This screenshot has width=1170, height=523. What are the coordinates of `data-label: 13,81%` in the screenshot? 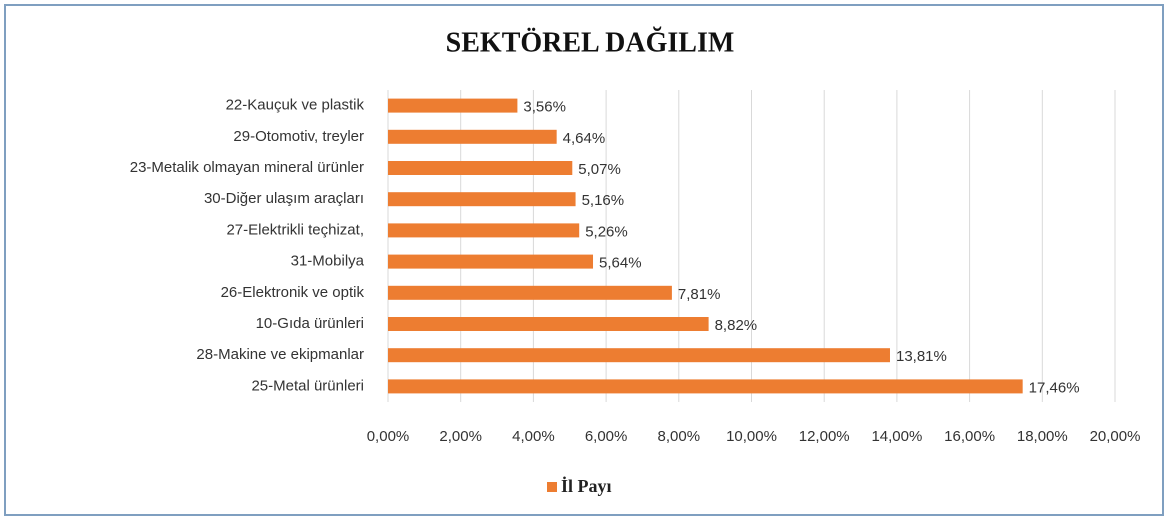 It's located at (921, 356).